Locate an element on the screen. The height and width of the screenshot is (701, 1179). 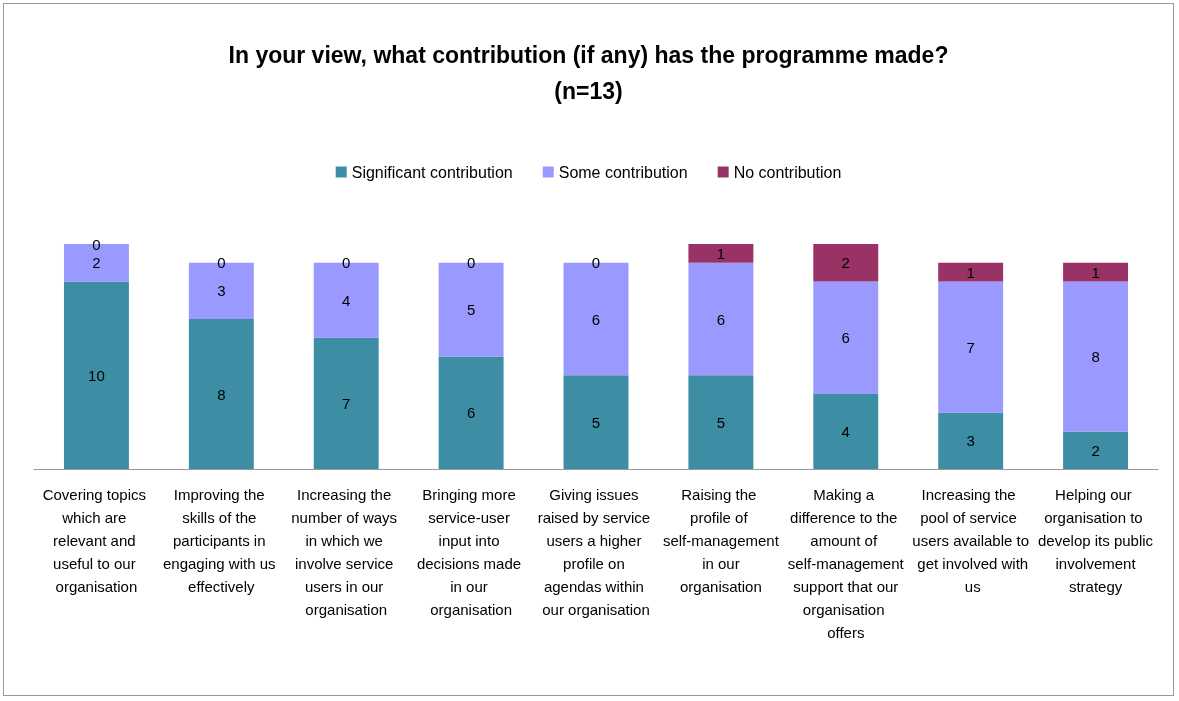
x-tick-label: Making a difference to the amount of self-management support that our organisation offers is located at coordinates (846, 563).